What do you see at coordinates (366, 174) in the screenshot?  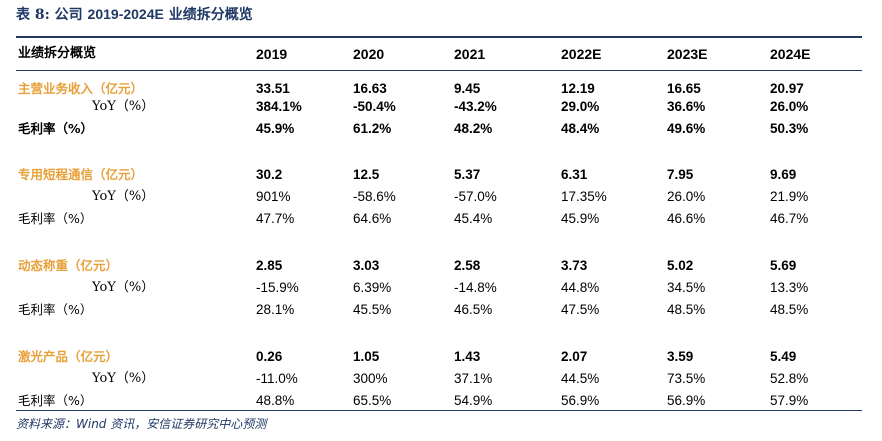 I see `table-cell: 12.5` at bounding box center [366, 174].